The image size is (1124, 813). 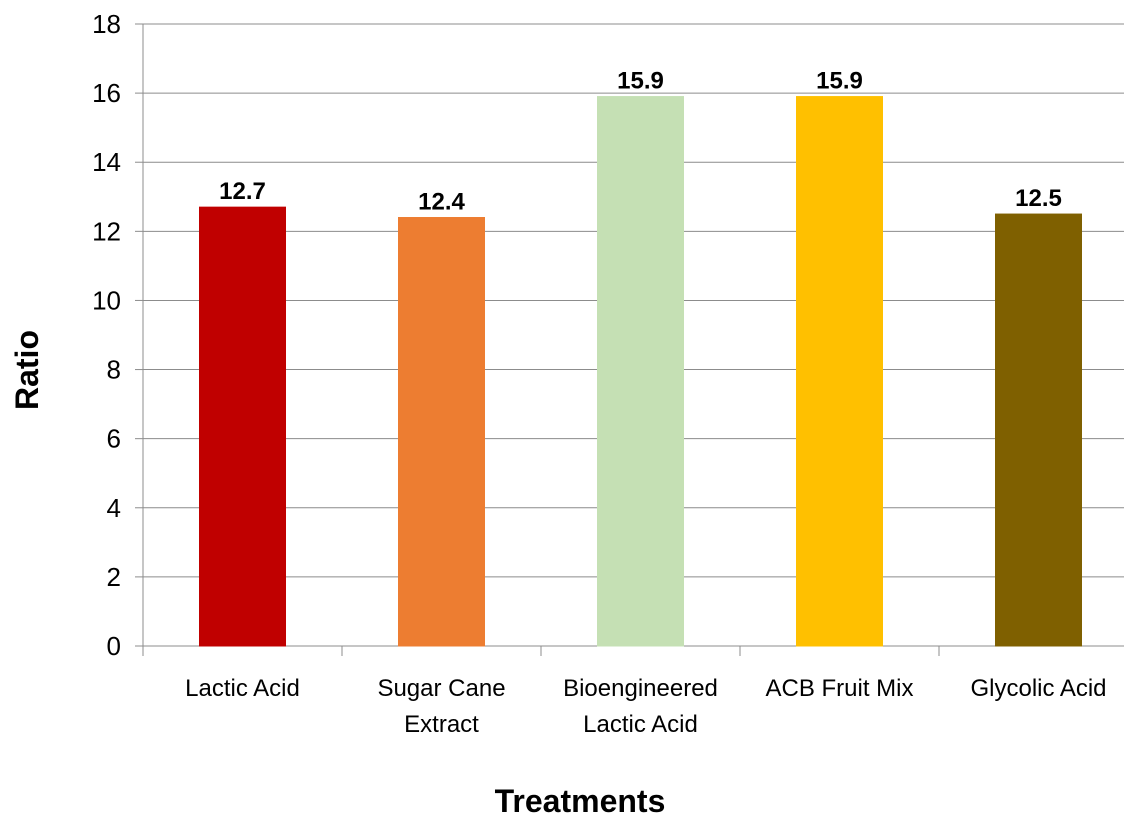 What do you see at coordinates (580, 798) in the screenshot?
I see `x-axis-title: Treatments` at bounding box center [580, 798].